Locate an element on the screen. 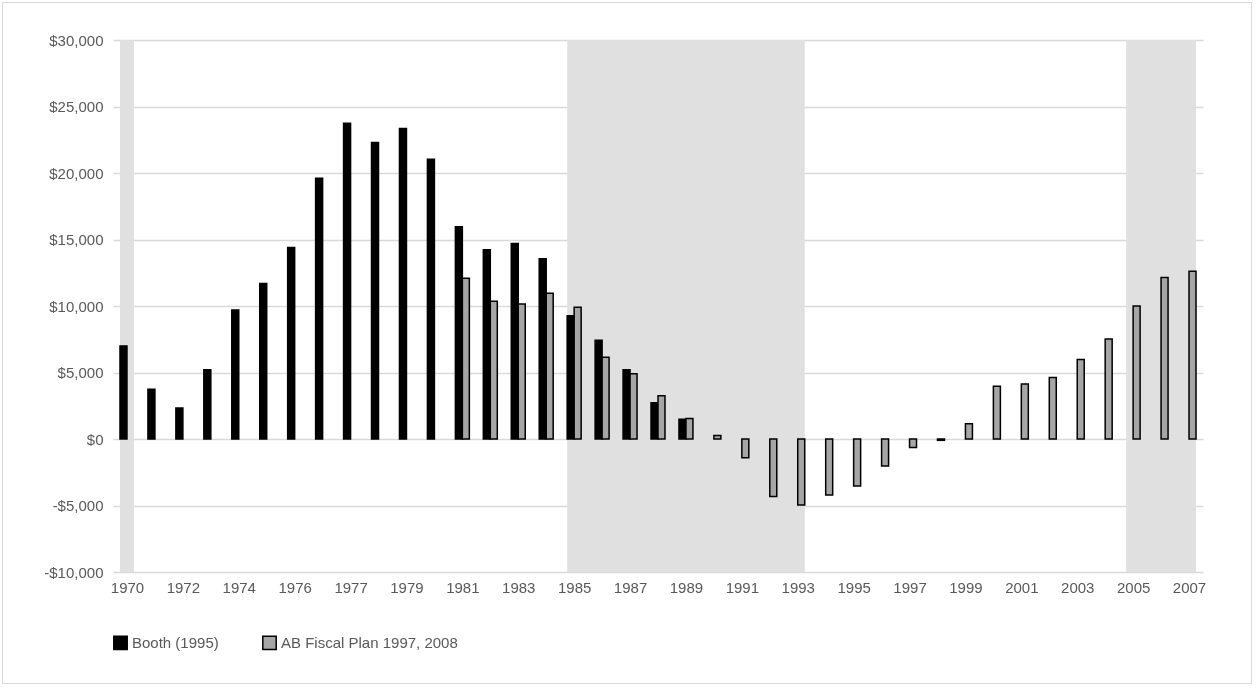 The image size is (1256, 688). y-tick-label: $25,000 is located at coordinates (76, 106).